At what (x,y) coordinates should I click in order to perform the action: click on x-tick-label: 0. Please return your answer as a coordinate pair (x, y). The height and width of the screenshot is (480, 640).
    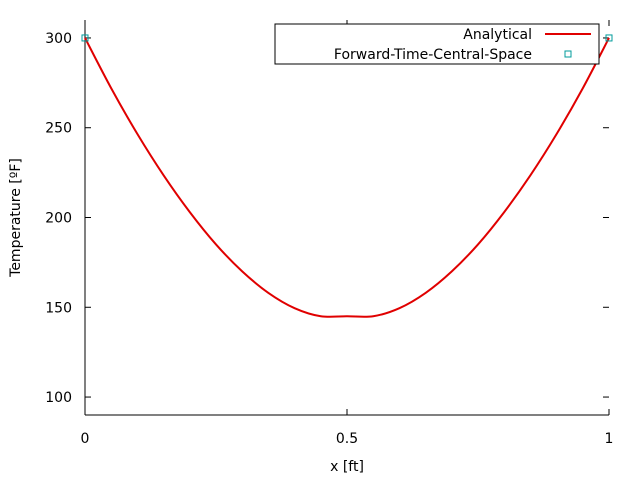
    Looking at the image, I should click on (85, 439).